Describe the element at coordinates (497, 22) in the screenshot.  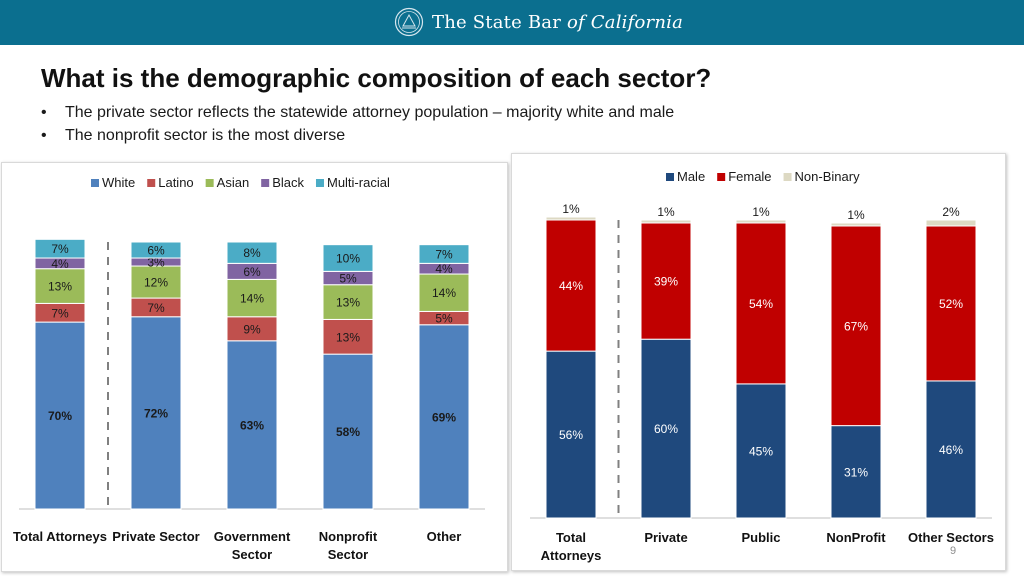
I see `brand-prefix: The State Bar` at that location.